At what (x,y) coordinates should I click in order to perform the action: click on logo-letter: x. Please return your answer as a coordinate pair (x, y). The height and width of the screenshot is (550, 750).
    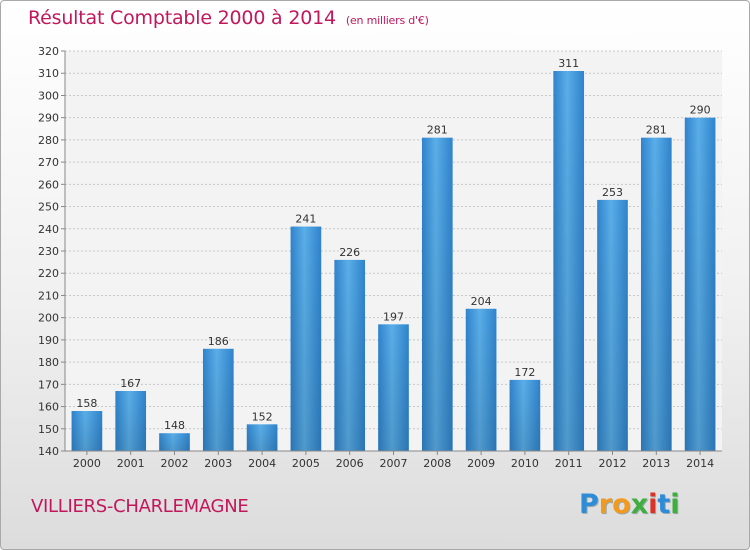
    Looking at the image, I should click on (639, 504).